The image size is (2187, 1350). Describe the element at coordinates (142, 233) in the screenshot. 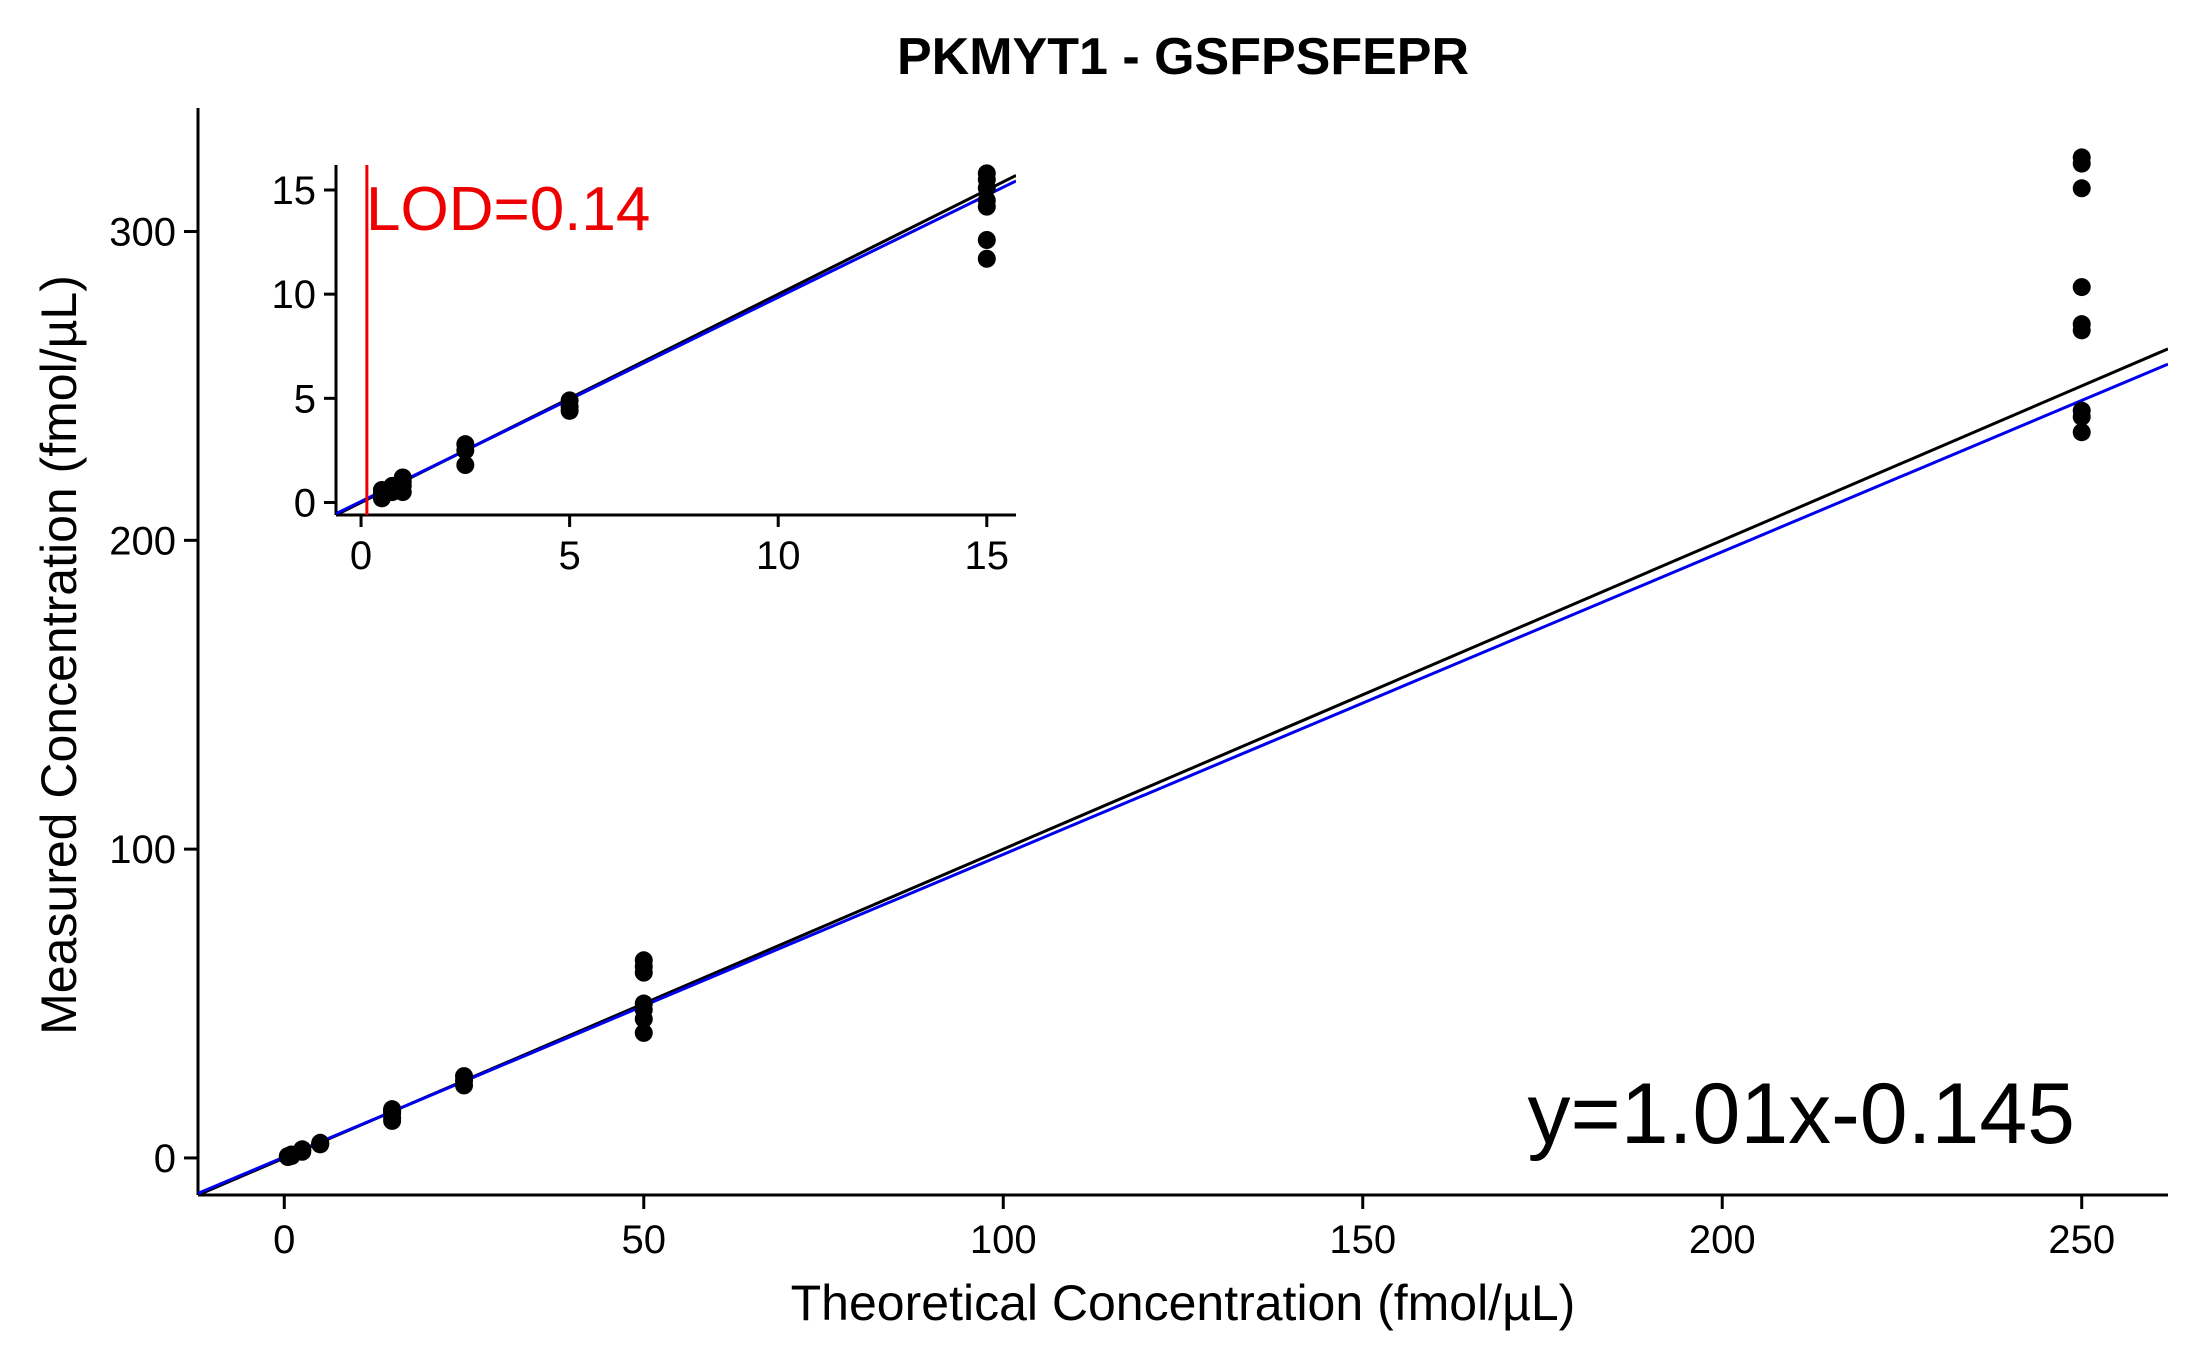

I see `main-y-tick-label: 300` at that location.